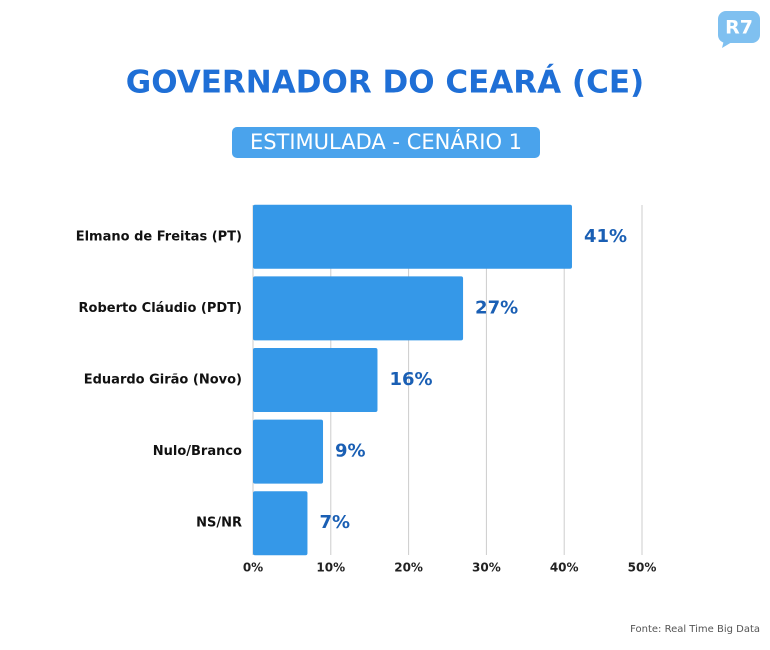 Image resolution: width=770 pixels, height=650 pixels. What do you see at coordinates (695, 629) in the screenshot?
I see `source: Fonte: Real Time Big Data` at bounding box center [695, 629].